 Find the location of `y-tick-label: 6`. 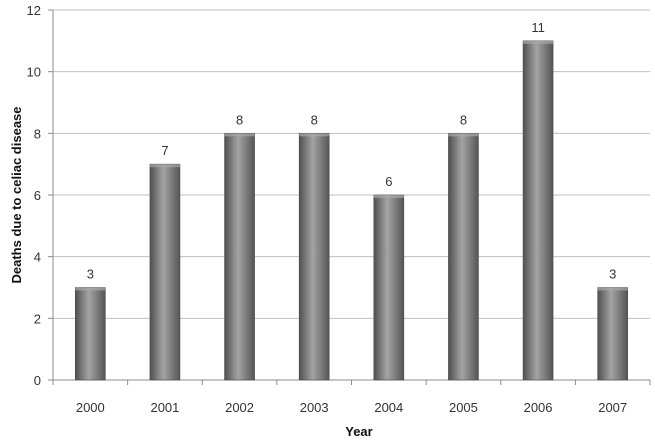

y-tick-label: 6 is located at coordinates (37, 195).